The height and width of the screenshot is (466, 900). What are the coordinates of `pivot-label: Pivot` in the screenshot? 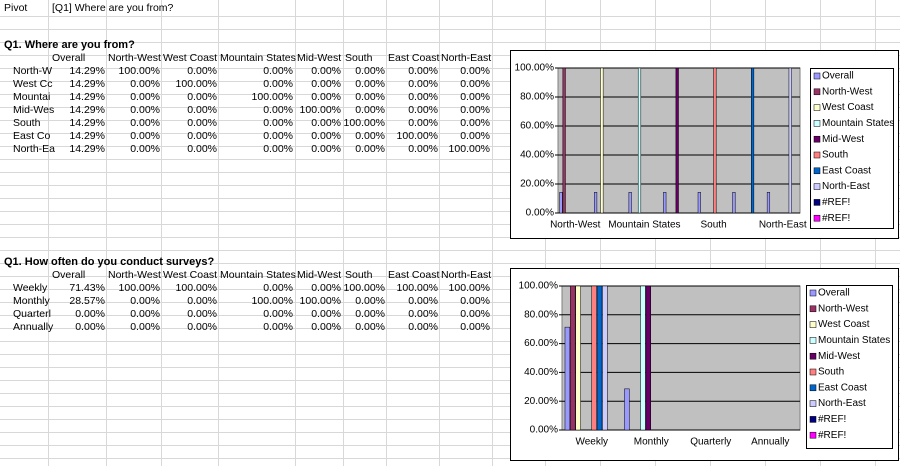 It's located at (15, 8).